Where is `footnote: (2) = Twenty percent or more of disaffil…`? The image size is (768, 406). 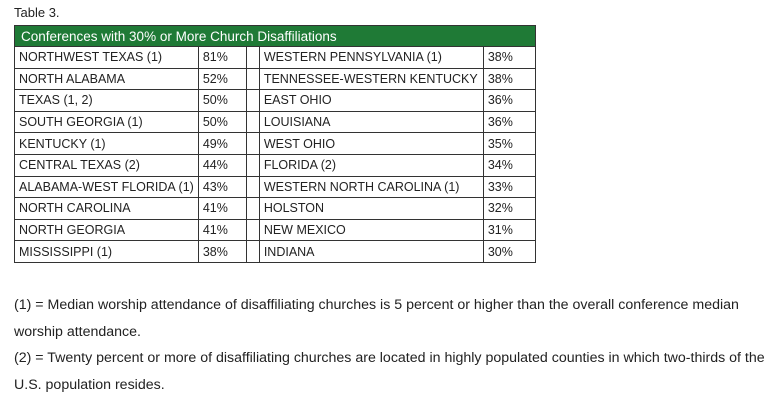
footnote: (2) = Twenty percent or more of disaffil… is located at coordinates (389, 371).